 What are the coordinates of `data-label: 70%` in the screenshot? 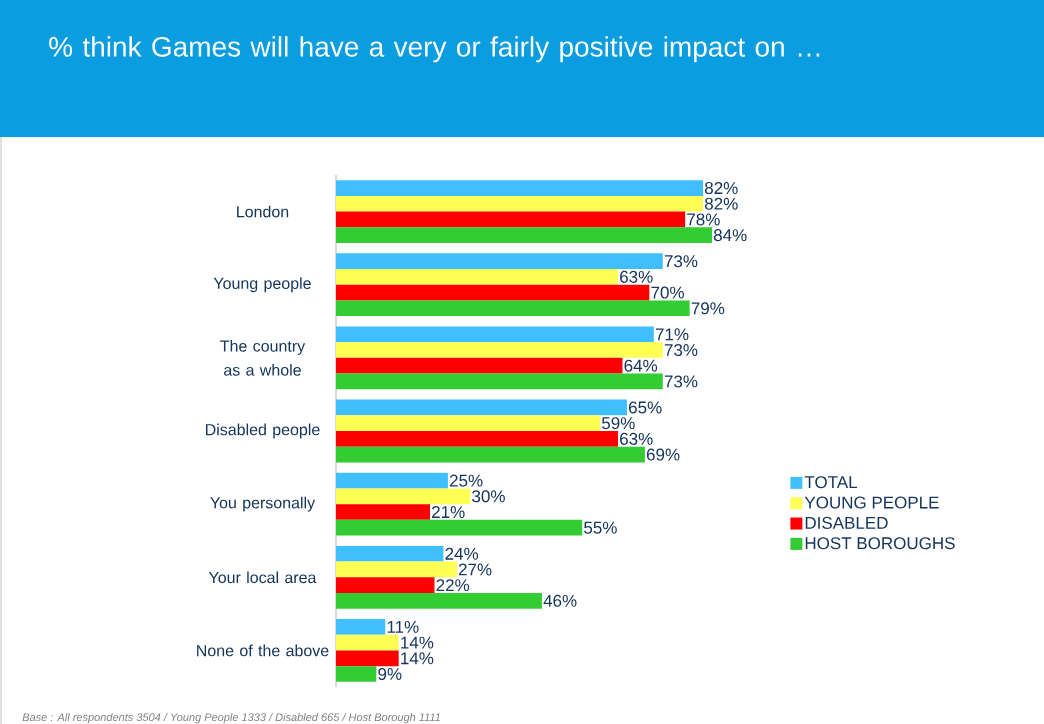 It's located at (667, 292).